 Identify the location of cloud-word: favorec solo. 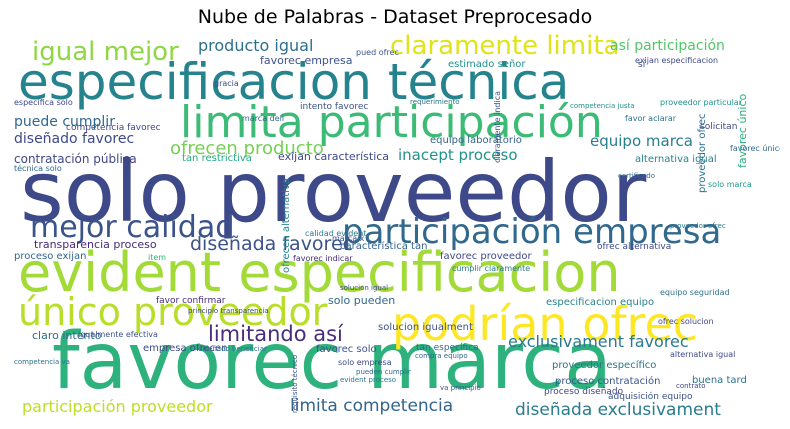
(346, 349).